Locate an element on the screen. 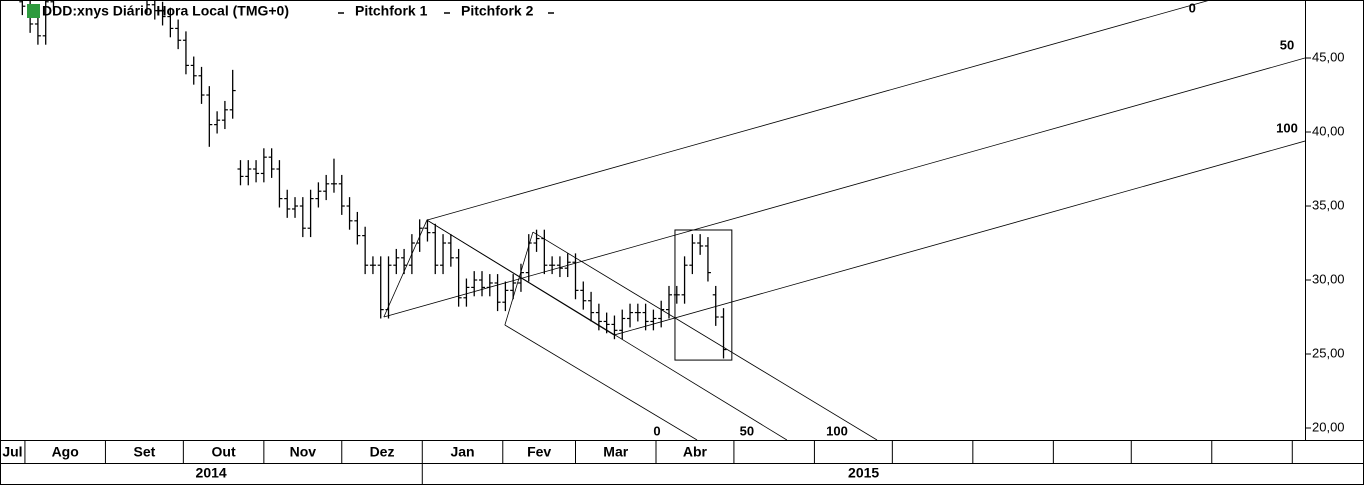 This screenshot has height=485, width=1364. year-label: 2015 is located at coordinates (863, 473).